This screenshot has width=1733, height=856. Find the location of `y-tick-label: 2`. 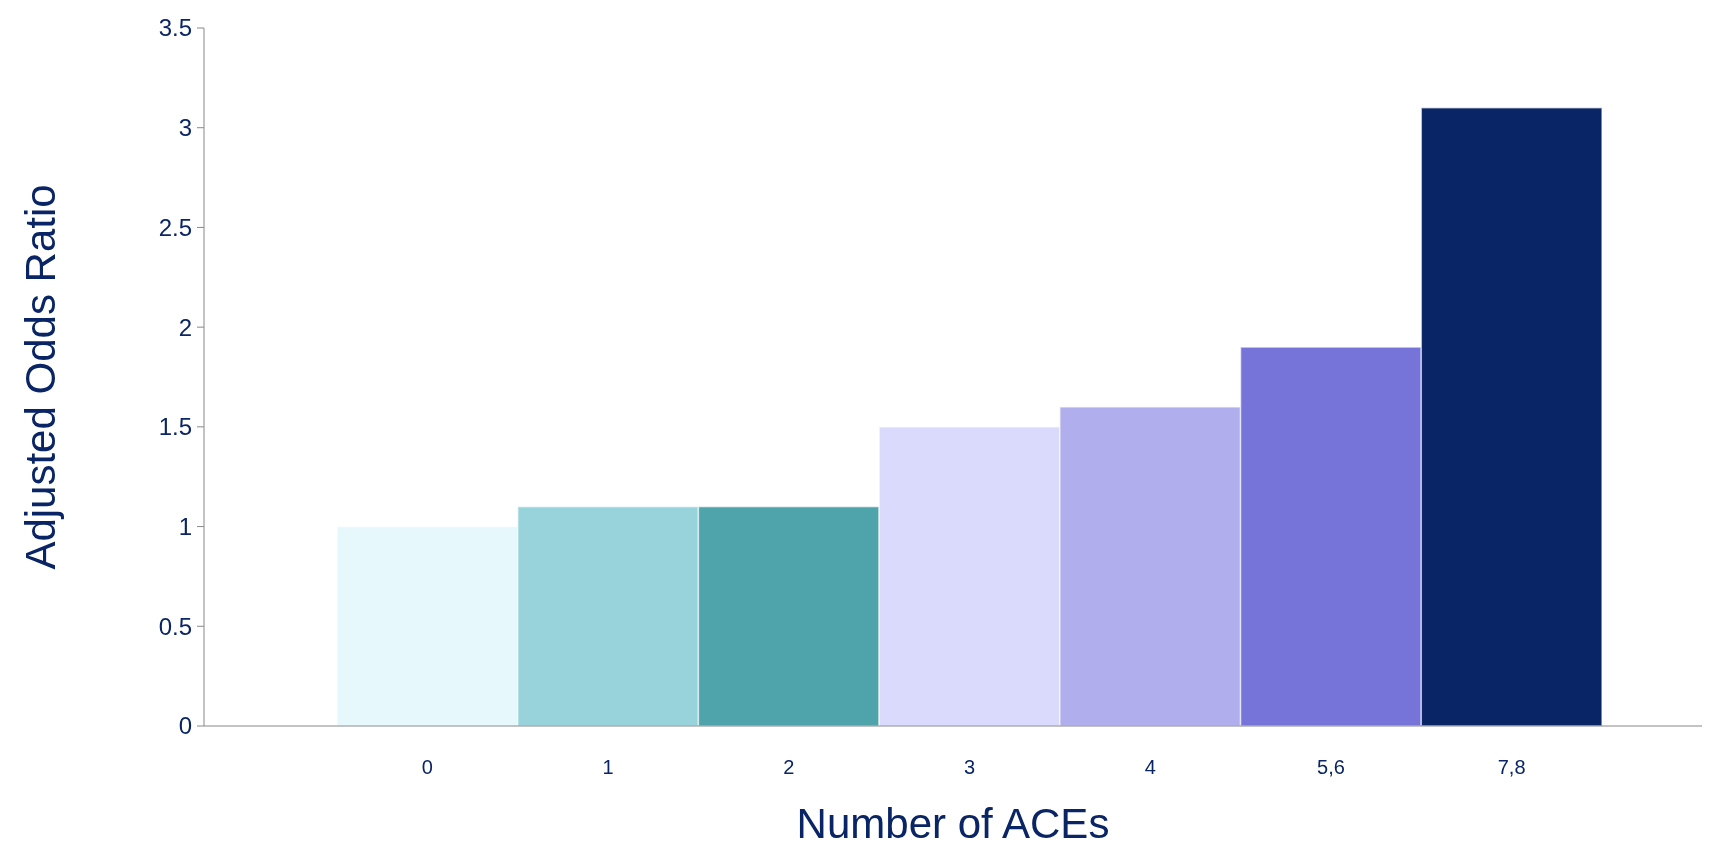

y-tick-label: 2 is located at coordinates (185, 327).